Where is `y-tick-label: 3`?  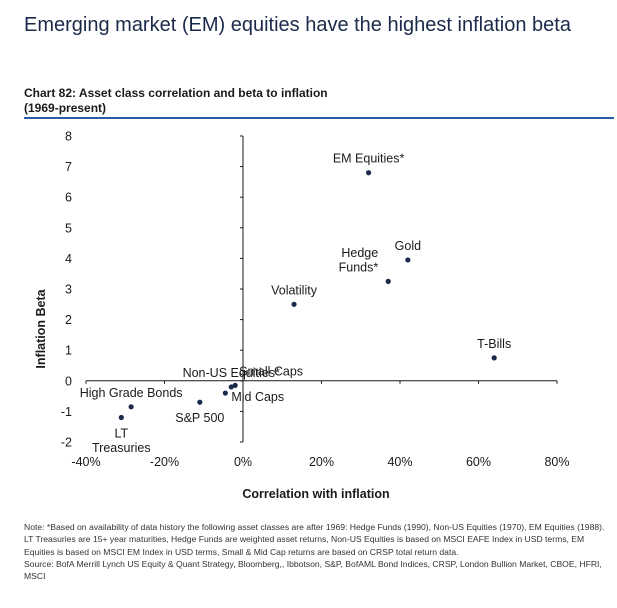 y-tick-label: 3 is located at coordinates (68, 290).